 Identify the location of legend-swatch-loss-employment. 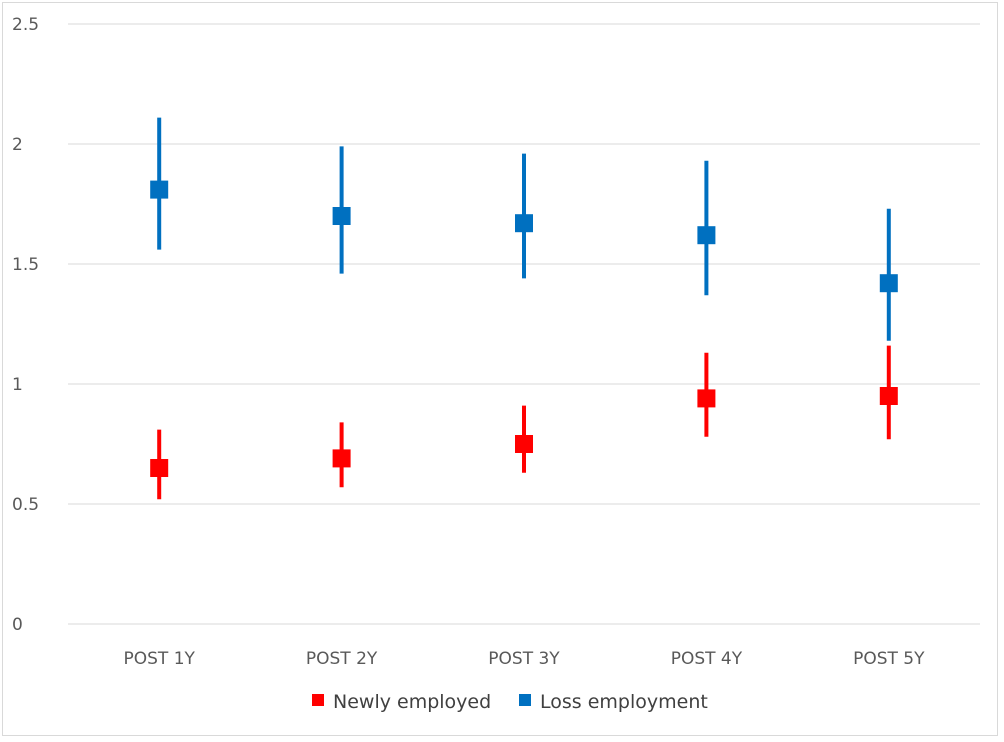
(525, 700).